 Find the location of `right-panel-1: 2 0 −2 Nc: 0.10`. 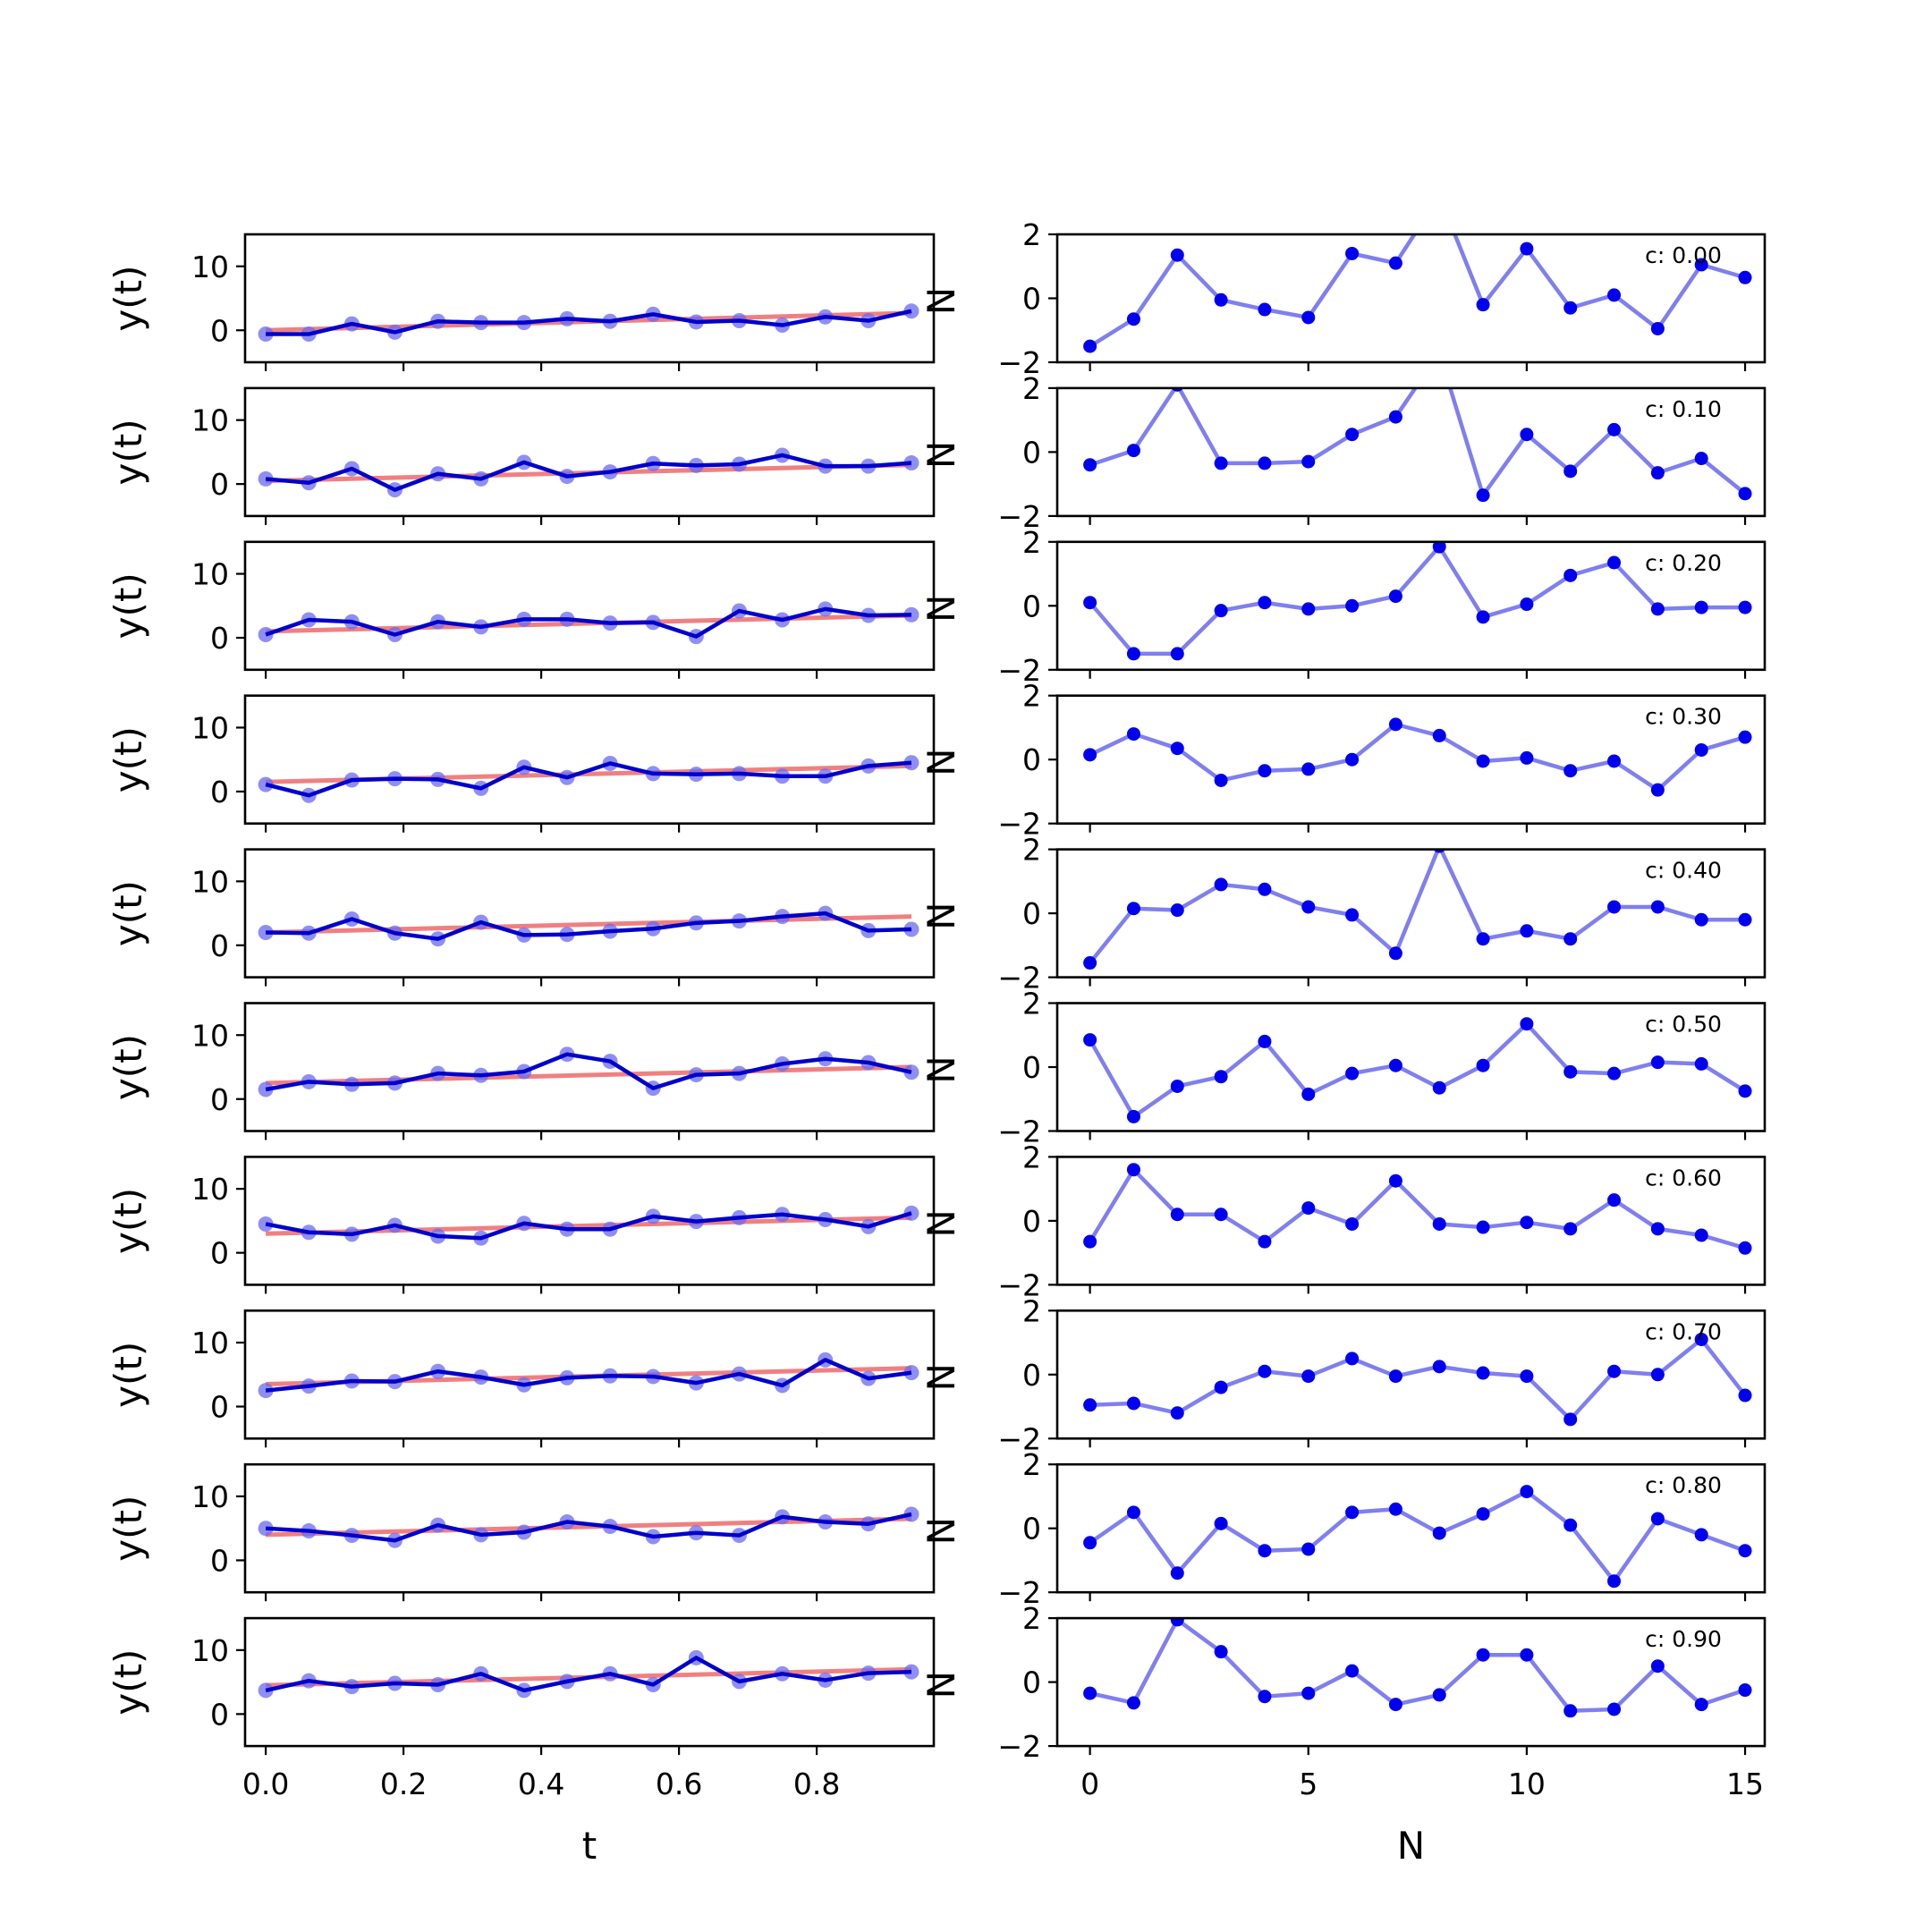

right-panel-1: 2 0 −2 Nc: 0.10 is located at coordinates (1343, 452).